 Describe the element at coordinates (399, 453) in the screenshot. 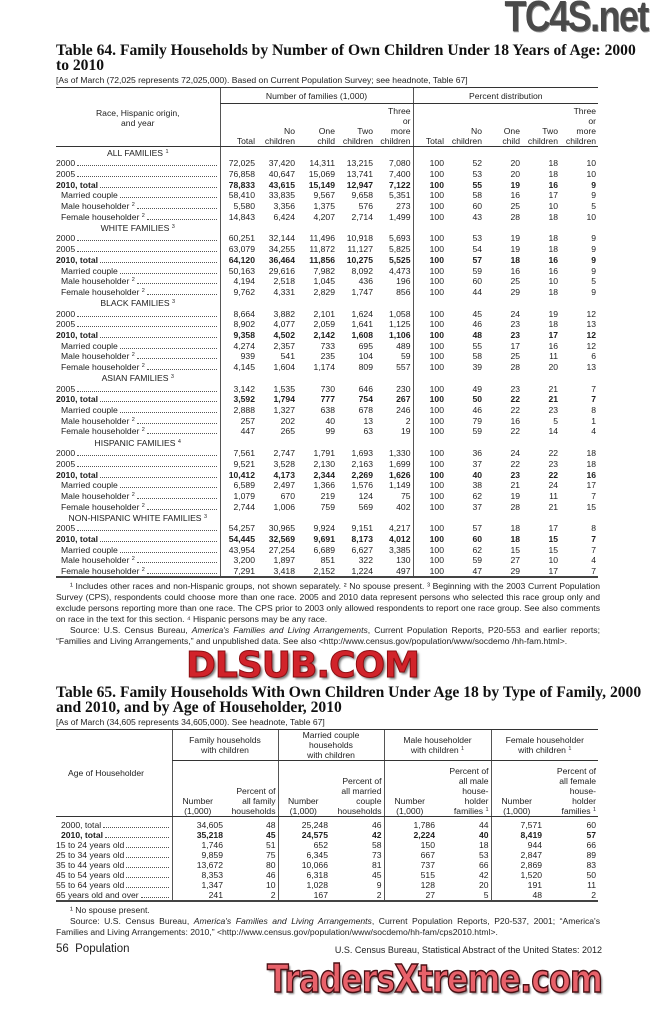

I see `data-cell: 1,330` at that location.